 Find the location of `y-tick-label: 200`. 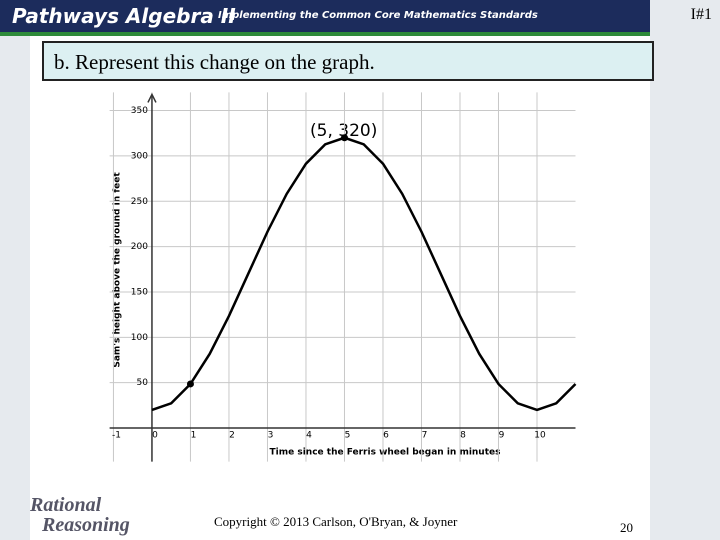

y-tick-label: 200 is located at coordinates (139, 247).